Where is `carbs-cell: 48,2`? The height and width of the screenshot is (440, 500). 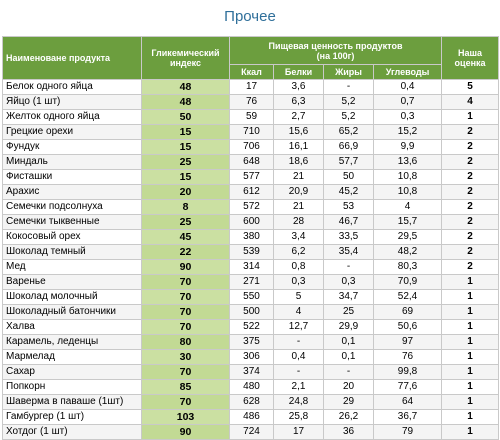 carbs-cell: 48,2 is located at coordinates (407, 252).